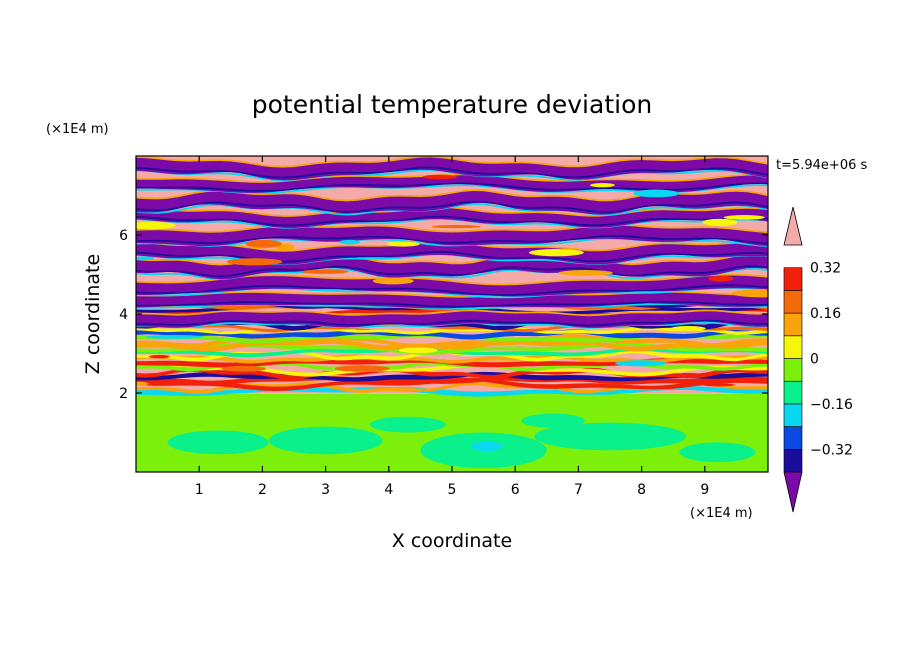 The width and height of the screenshot is (904, 654). I want to click on x-tick-label: 3, so click(325, 490).